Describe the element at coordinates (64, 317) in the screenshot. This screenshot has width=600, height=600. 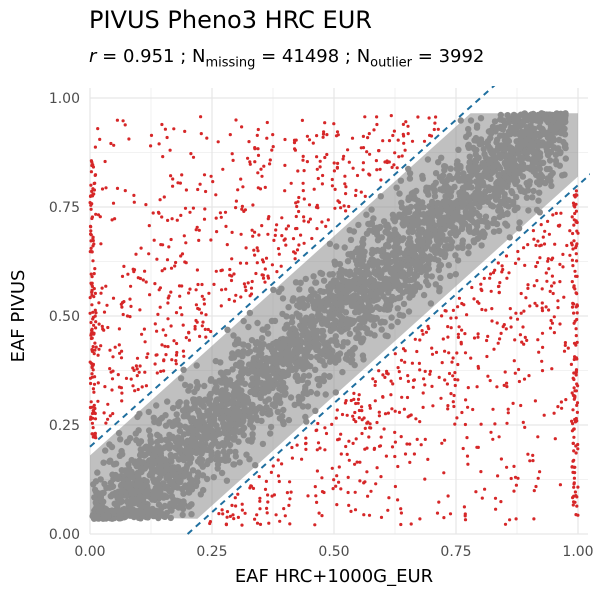
I see `y-tick-label: 0.50` at that location.